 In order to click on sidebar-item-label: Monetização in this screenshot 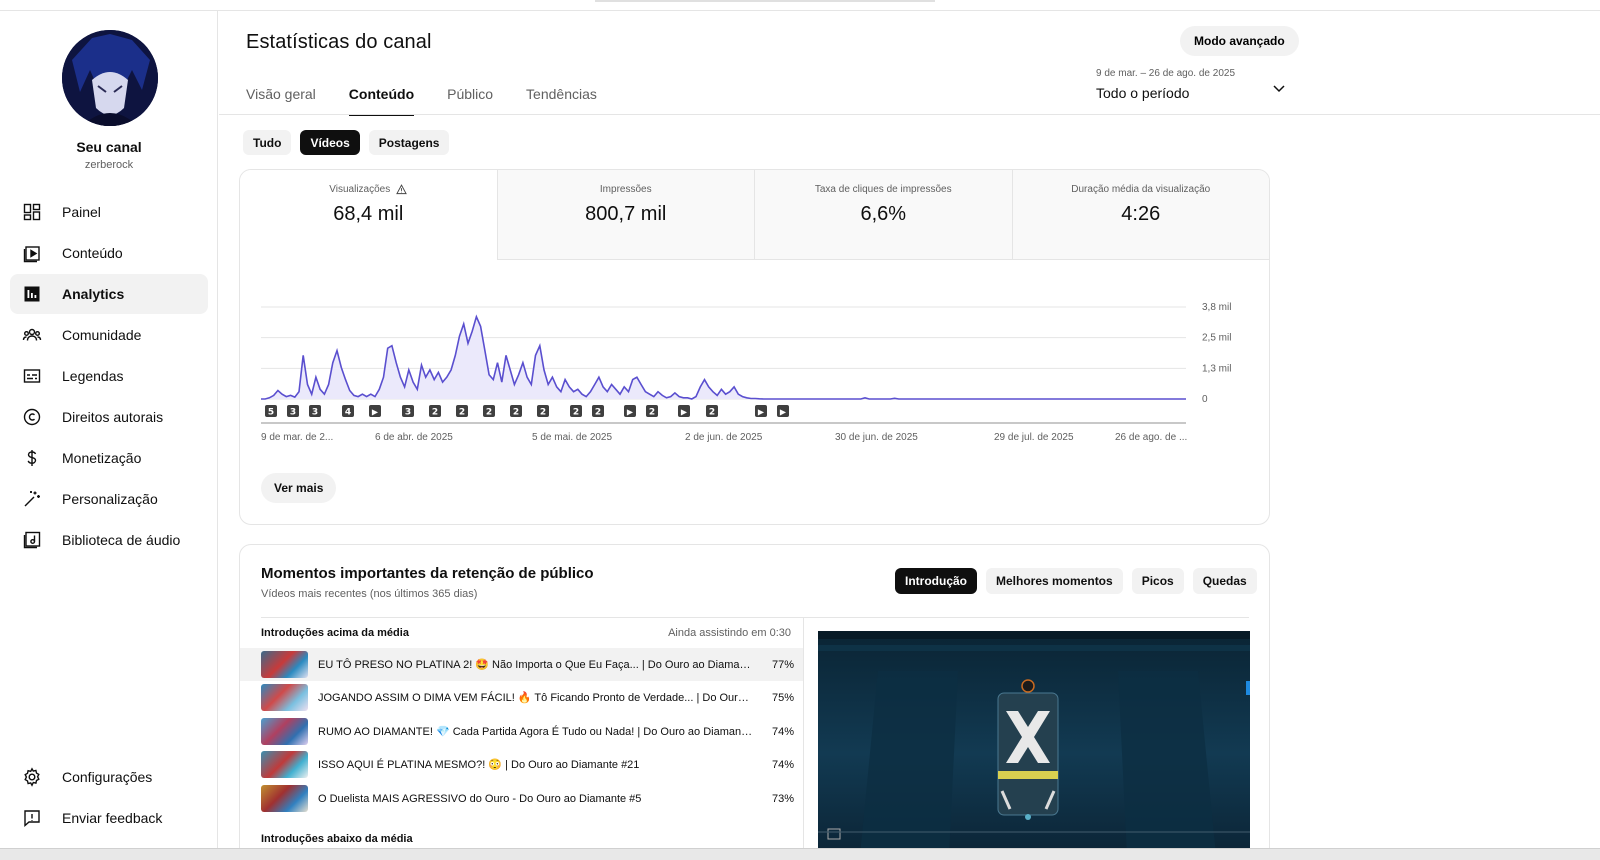, I will do `click(102, 458)`.